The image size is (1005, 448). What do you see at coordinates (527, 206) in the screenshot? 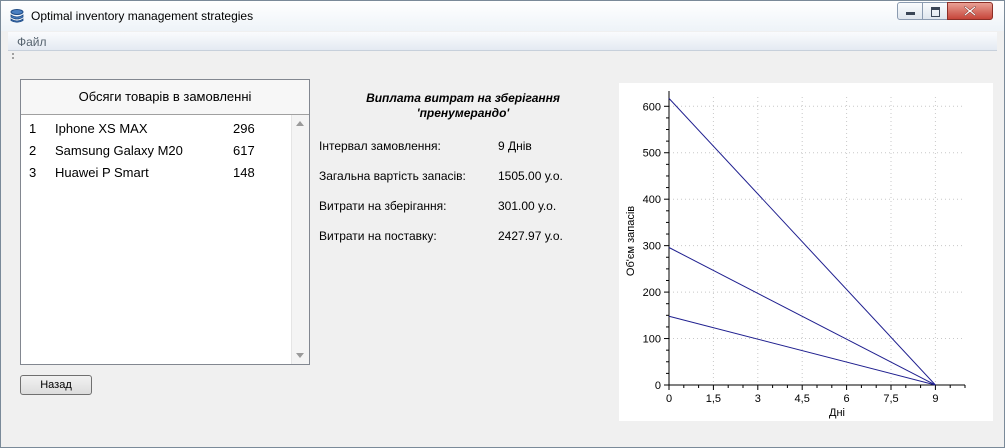
I see `storage-cost-value: 301.00 у.о.` at bounding box center [527, 206].